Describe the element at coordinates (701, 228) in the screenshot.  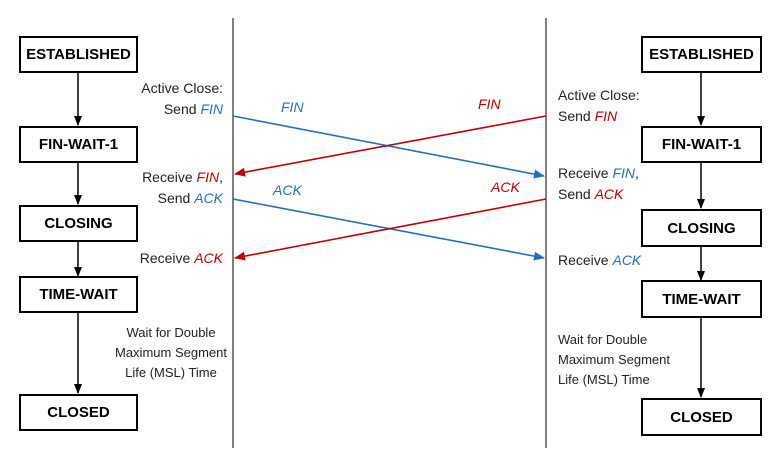
I see `right-state-closing: CLOSING` at that location.